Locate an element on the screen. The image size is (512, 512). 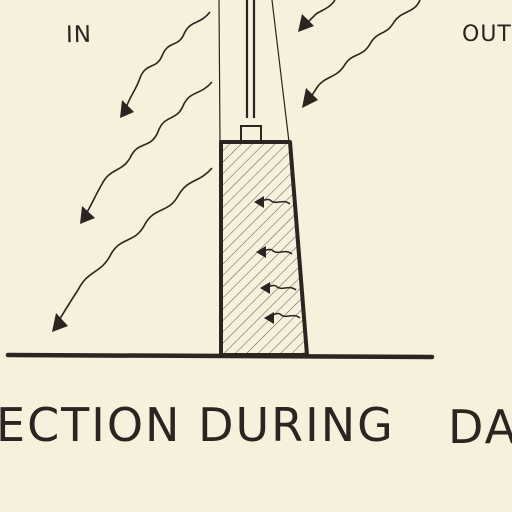
glazing-line-left is located at coordinates (219, 71).